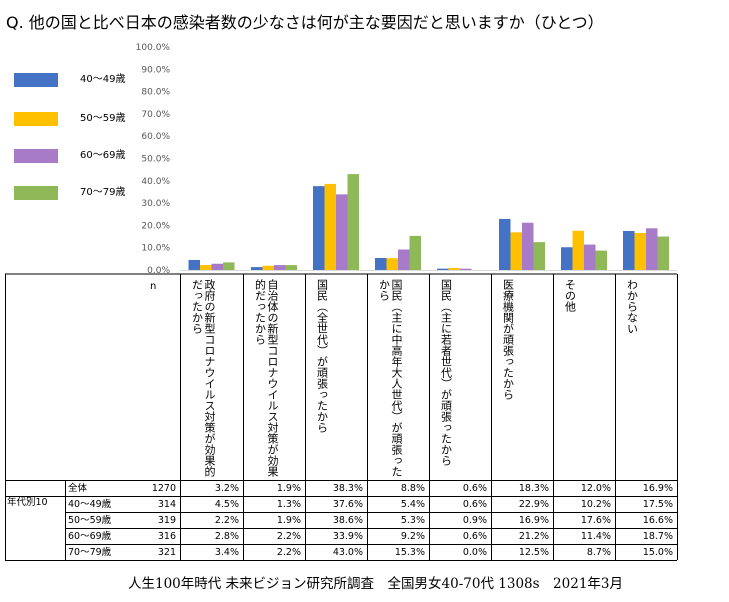 This screenshot has width=729, height=602. I want to click on value-cell: 15.0%, so click(657, 552).